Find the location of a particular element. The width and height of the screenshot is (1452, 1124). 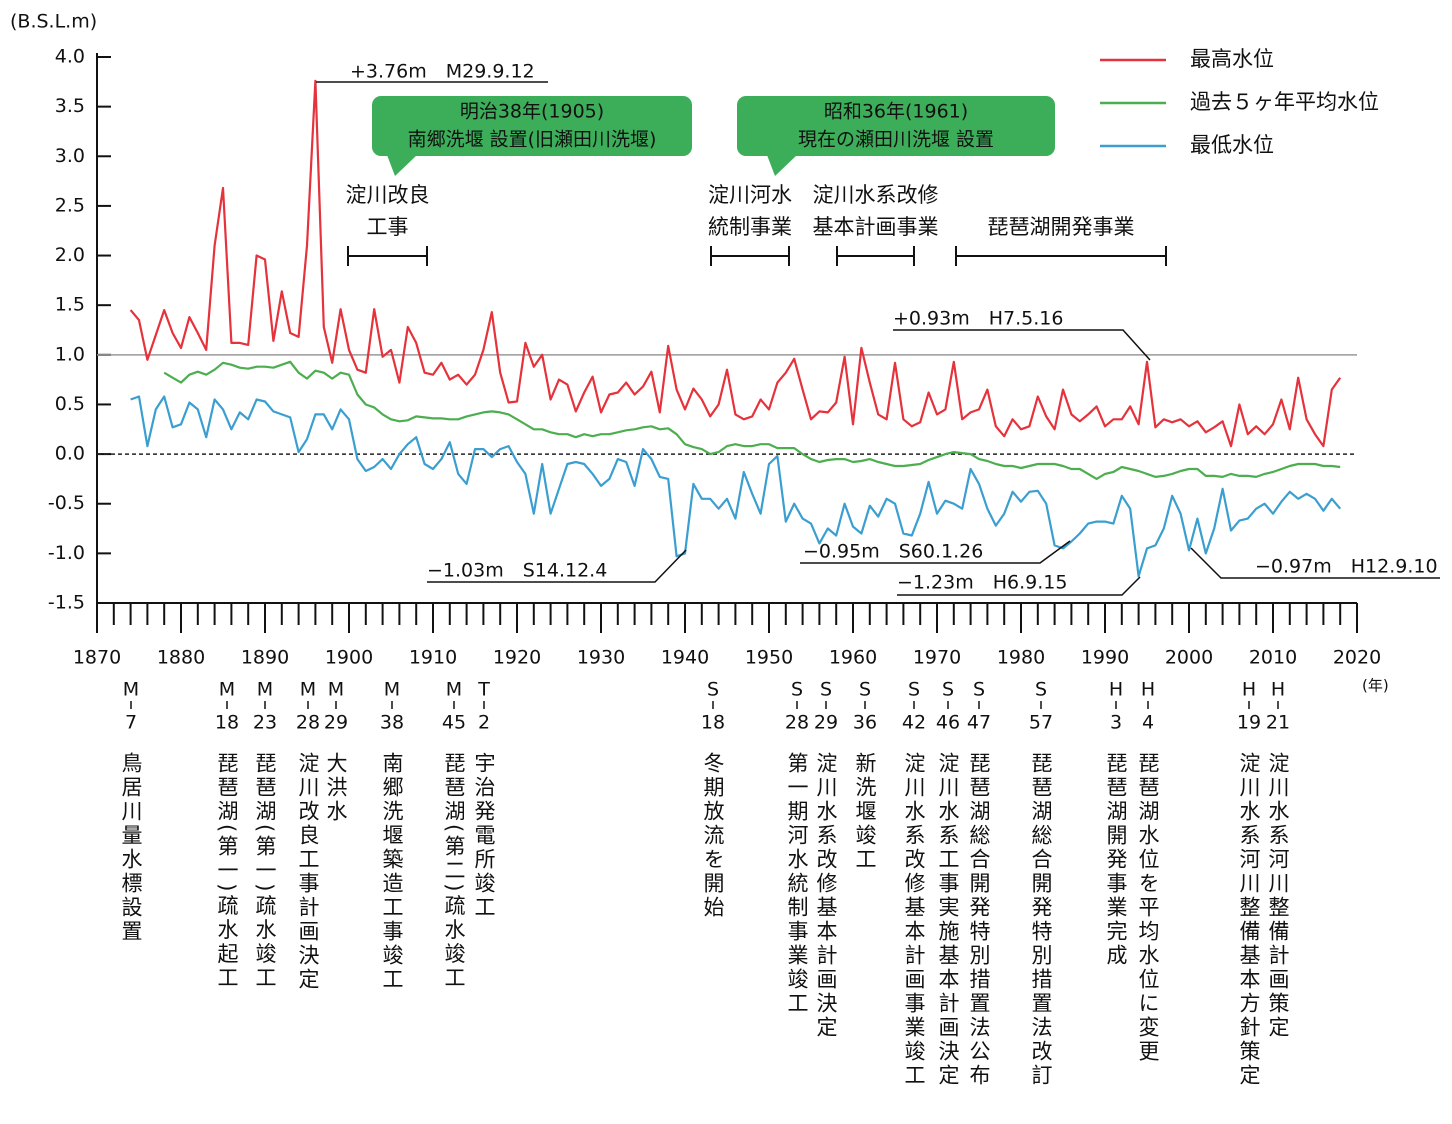

period-label: 淀川水系改修 is located at coordinates (876, 195).